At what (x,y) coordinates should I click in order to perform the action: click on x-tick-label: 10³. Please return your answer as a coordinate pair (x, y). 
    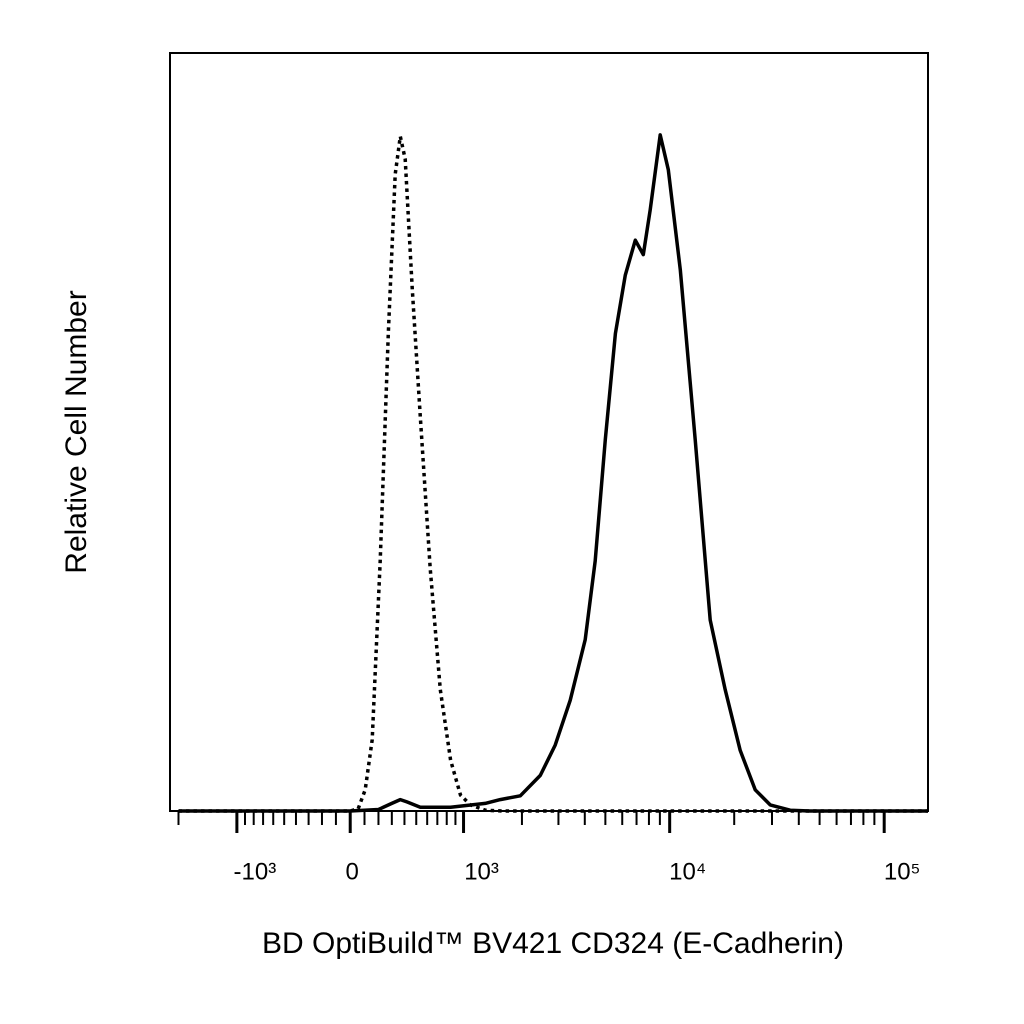
    Looking at the image, I should click on (481, 871).